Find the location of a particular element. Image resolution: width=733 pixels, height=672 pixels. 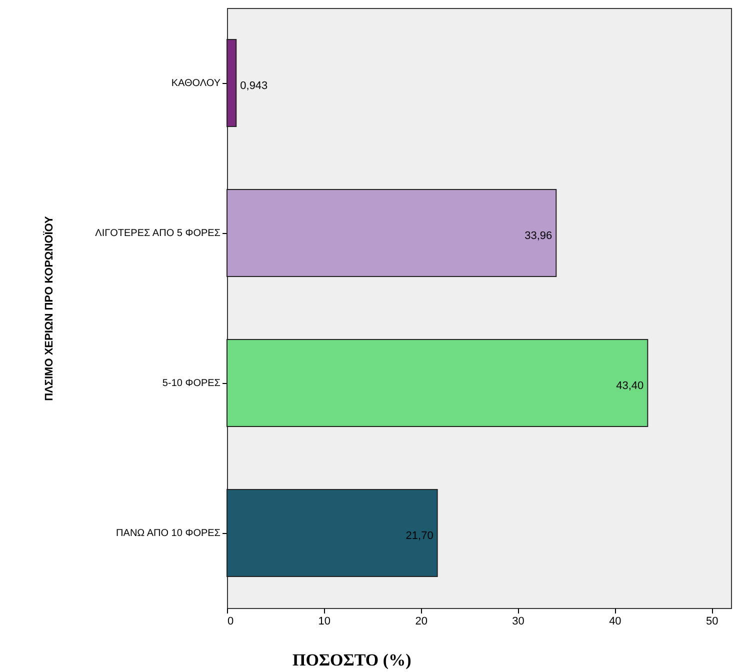

x-tick-label: 10 is located at coordinates (324, 622).